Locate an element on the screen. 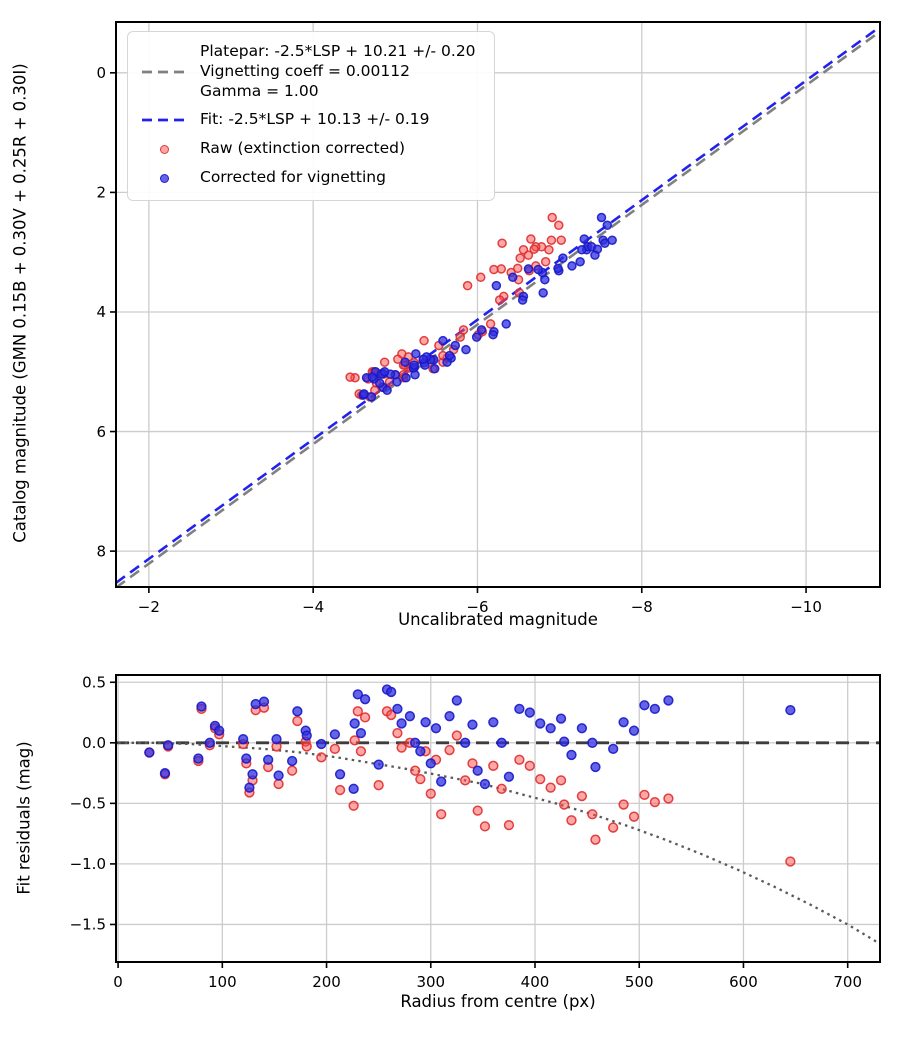 This screenshot has width=900, height=1050. y-tick-label: 8 is located at coordinates (101, 551).